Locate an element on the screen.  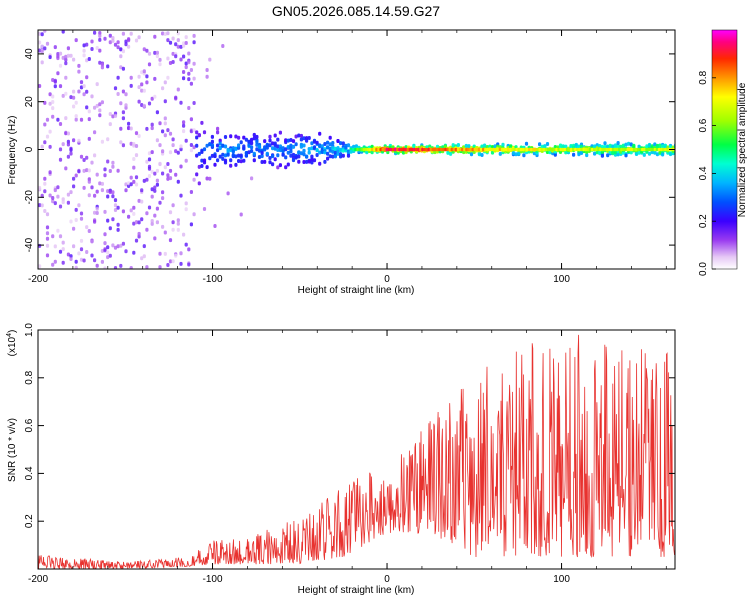
colorbar-tick-label: 0.6 is located at coordinates (703, 125).